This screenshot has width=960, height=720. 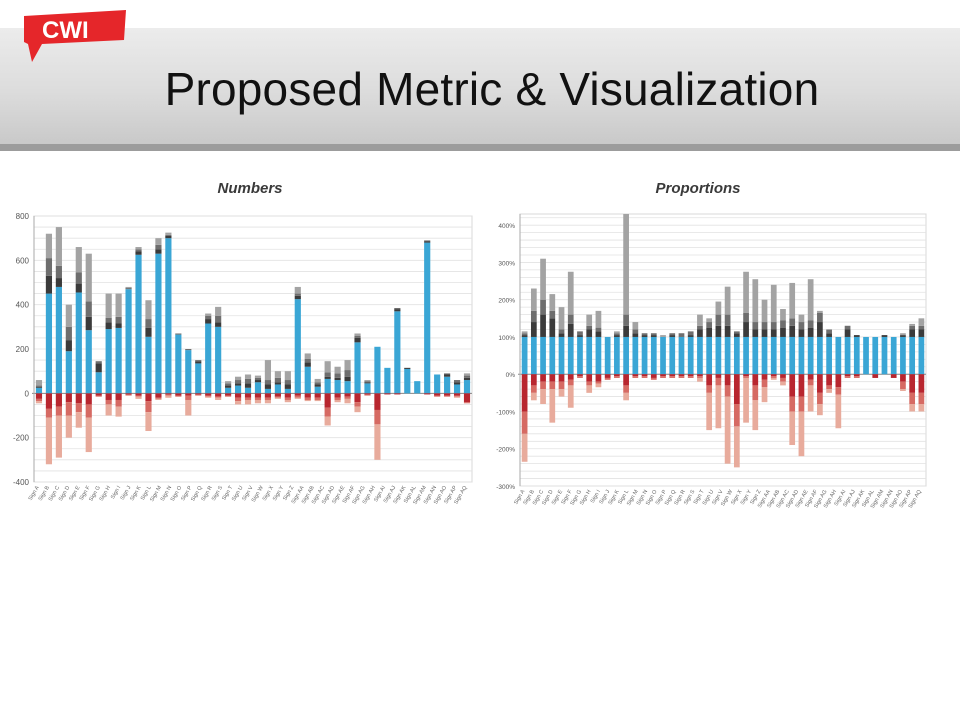 I want to click on chart-title-numbers: Numbers, so click(x=250, y=188).